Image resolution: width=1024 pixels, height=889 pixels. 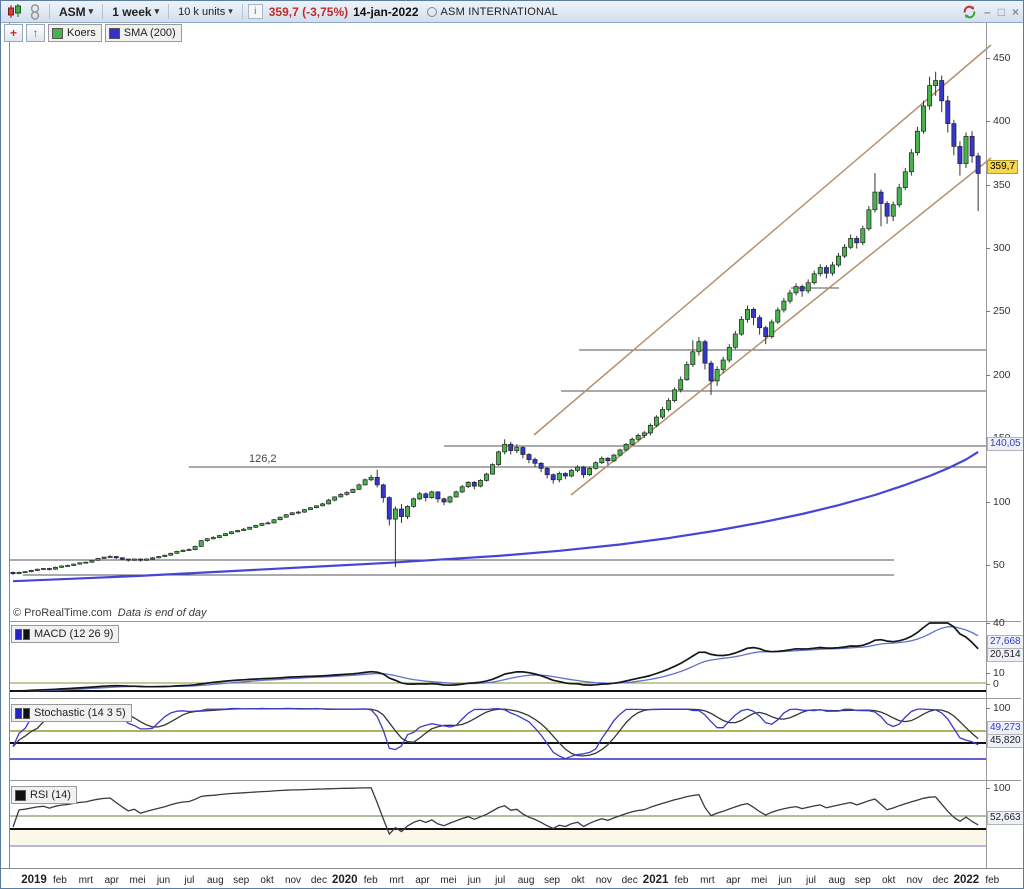 I want to click on chart-type-button, so click(x=15, y=11).